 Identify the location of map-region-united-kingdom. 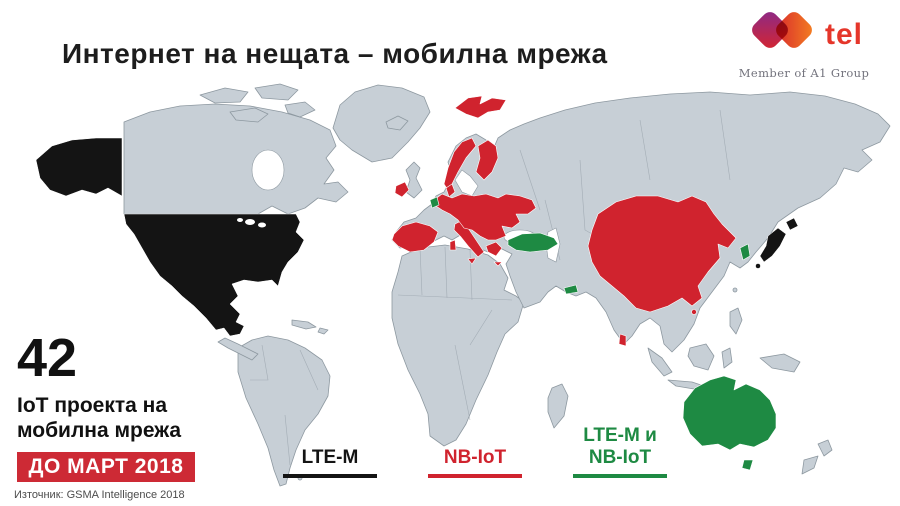
(414, 180).